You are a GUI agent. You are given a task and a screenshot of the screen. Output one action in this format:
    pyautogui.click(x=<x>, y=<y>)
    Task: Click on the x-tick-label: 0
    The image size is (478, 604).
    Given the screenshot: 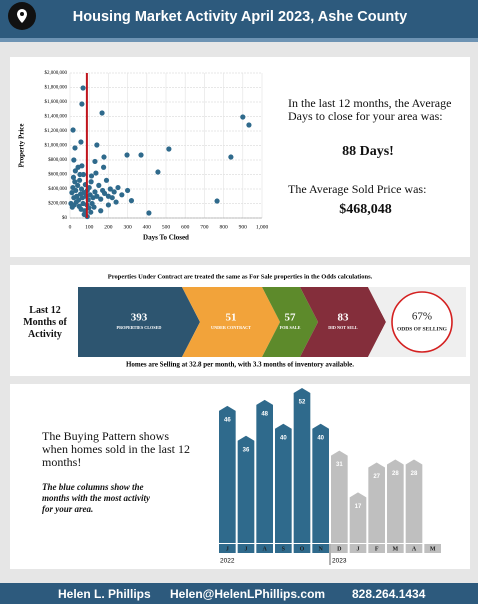 What is the action you would take?
    pyautogui.click(x=70, y=227)
    